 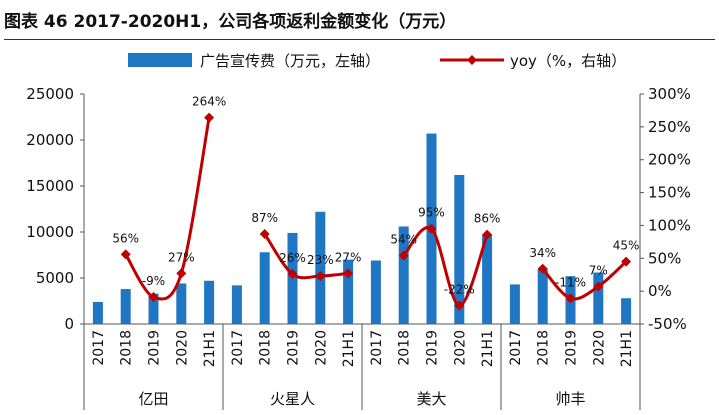 What do you see at coordinates (472, 60) in the screenshot?
I see `legend-swatch-marker` at bounding box center [472, 60].